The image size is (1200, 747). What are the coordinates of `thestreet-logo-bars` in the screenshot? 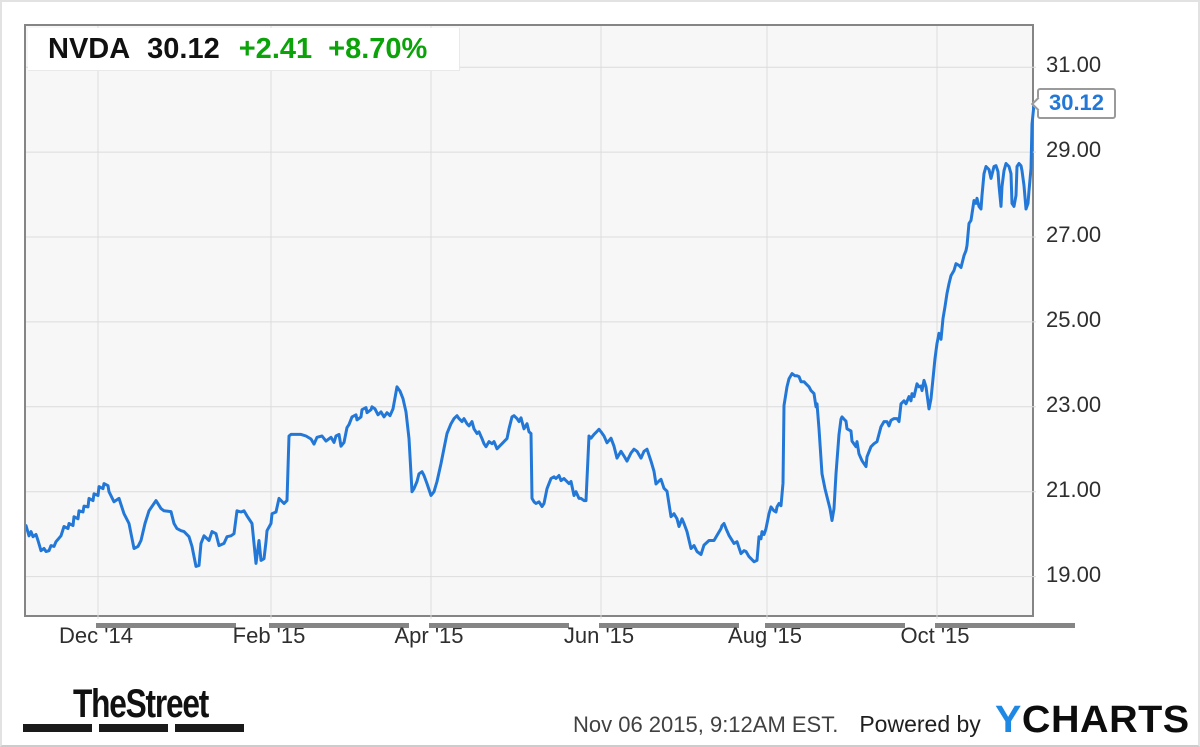 It's located at (134, 728).